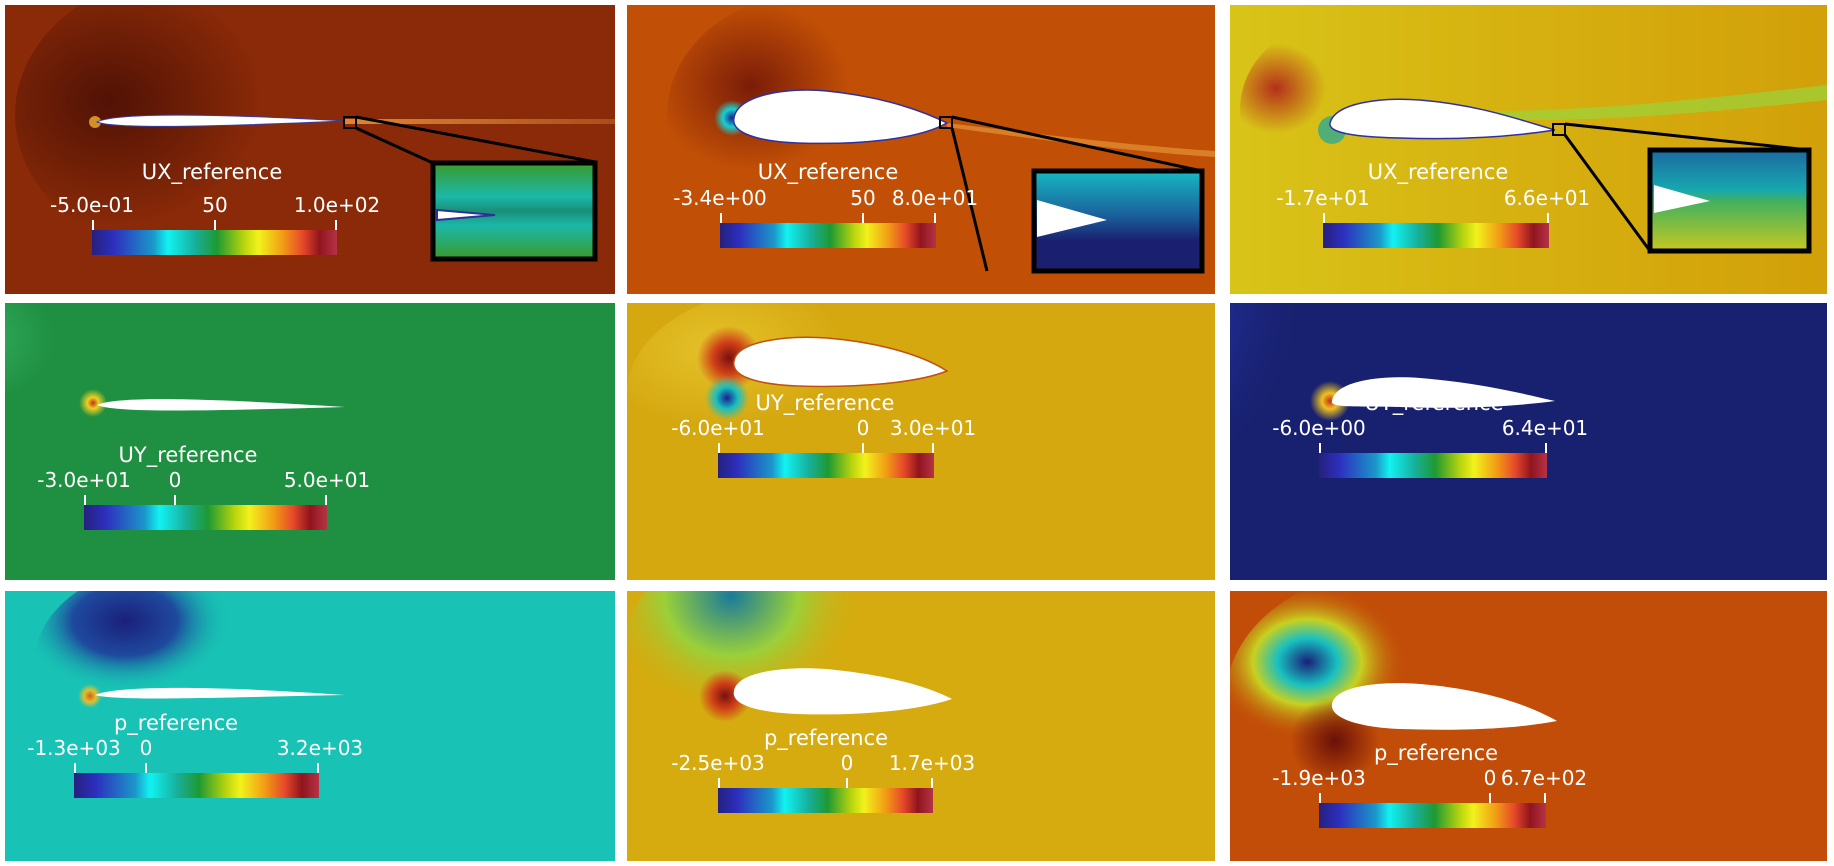 Image resolution: width=1834 pixels, height=866 pixels. Describe the element at coordinates (1544, 778) in the screenshot. I see `legend-tick-label: 6.7e+02` at that location.